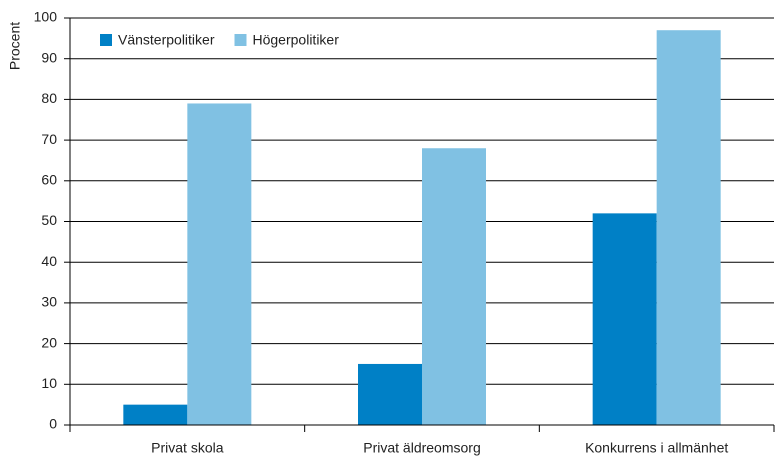  Describe the element at coordinates (296, 40) in the screenshot. I see `legend-label: Högerpolitiker` at that location.